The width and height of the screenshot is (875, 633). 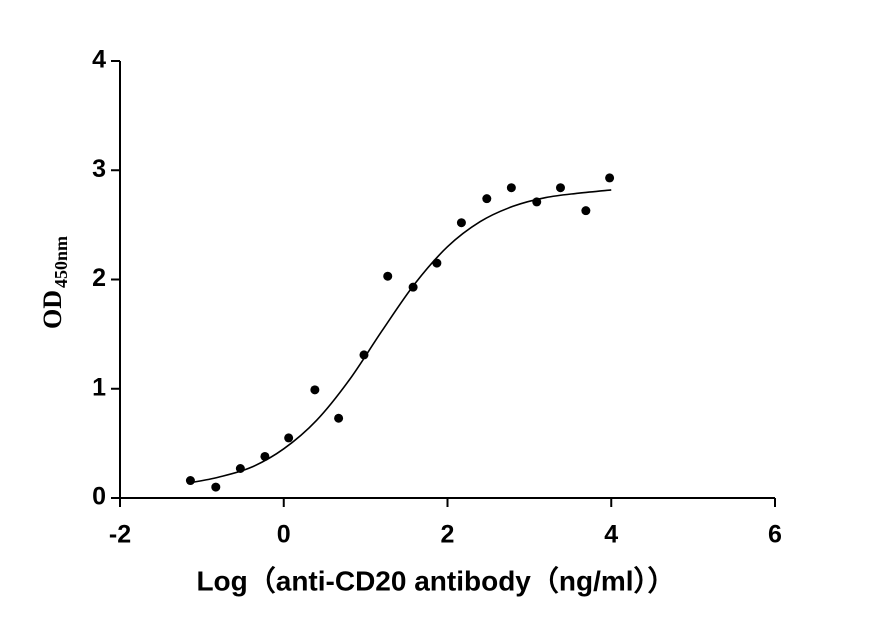 What do you see at coordinates (775, 535) in the screenshot?
I see `x-tick-label: 6` at bounding box center [775, 535].